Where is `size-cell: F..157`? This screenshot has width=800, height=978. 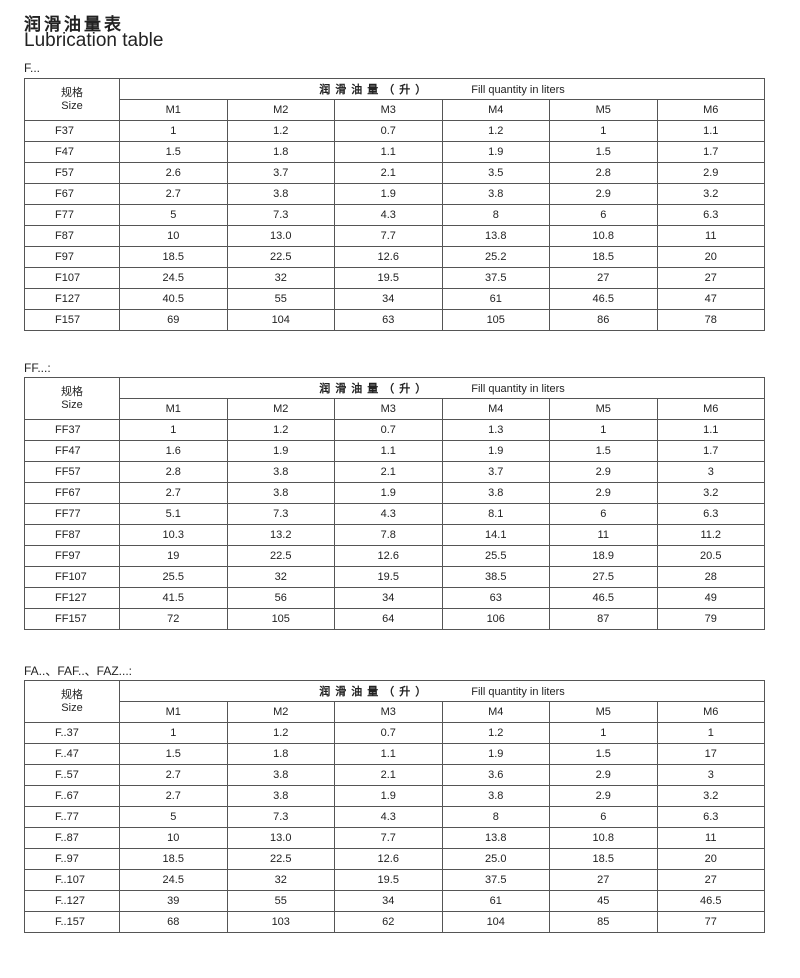
size-cell: F..157 is located at coordinates (72, 922).